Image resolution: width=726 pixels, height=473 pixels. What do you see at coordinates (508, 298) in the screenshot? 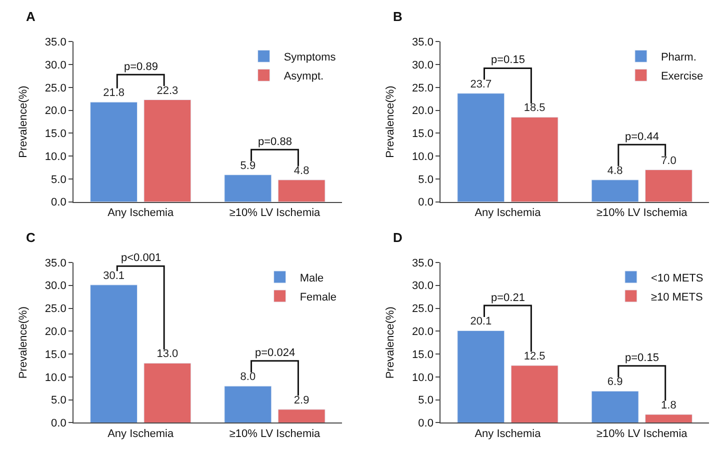
I see `annotation: p=0.21` at bounding box center [508, 298].